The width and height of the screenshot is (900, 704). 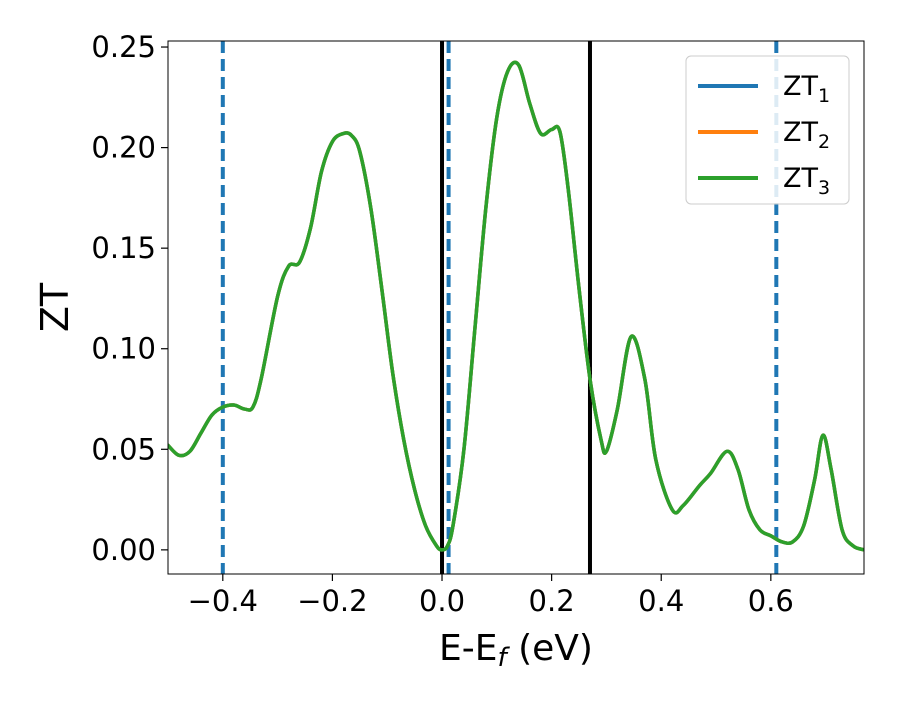 I want to click on x-tick-label: 0.0, so click(x=442, y=601).